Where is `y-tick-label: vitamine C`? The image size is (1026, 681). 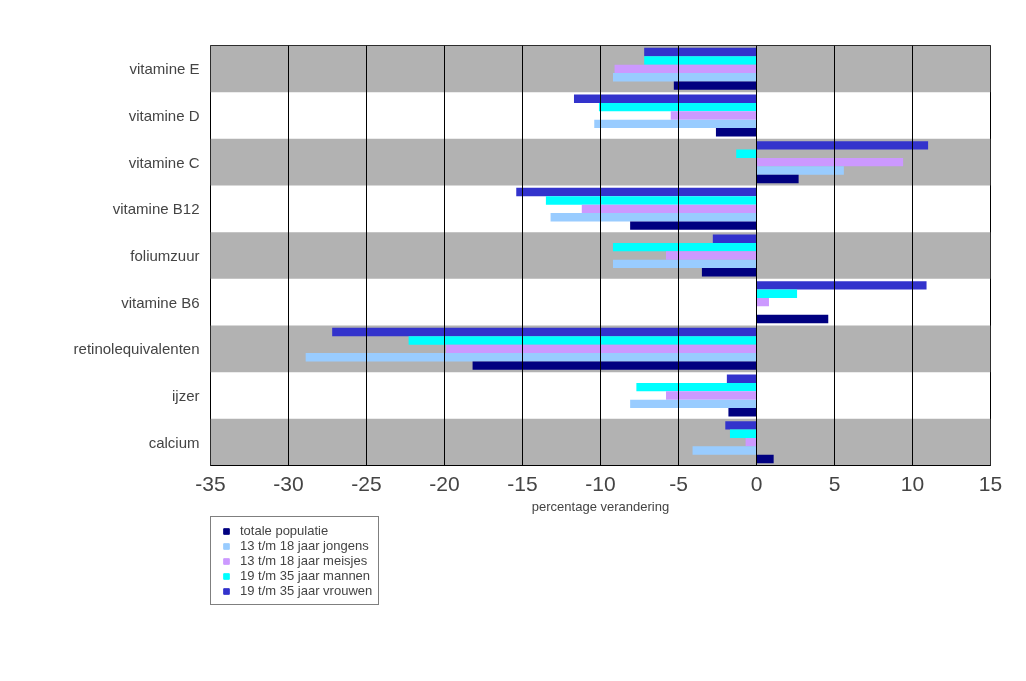
y-tick-label: vitamine C is located at coordinates (164, 162).